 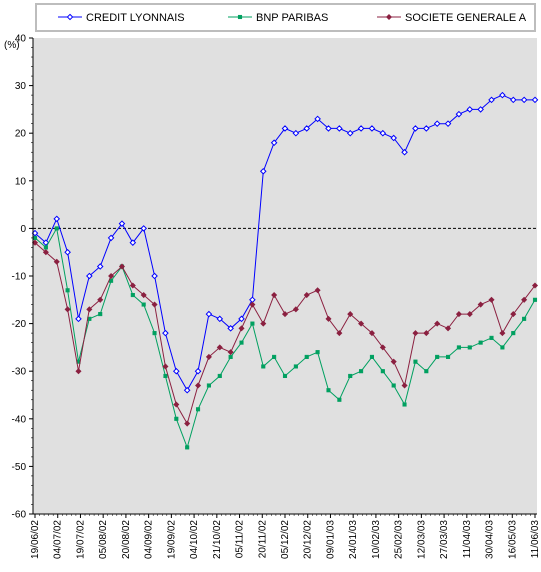 What do you see at coordinates (171, 539) in the screenshot?
I see `x-tick-label: 19/09/02` at bounding box center [171, 539].